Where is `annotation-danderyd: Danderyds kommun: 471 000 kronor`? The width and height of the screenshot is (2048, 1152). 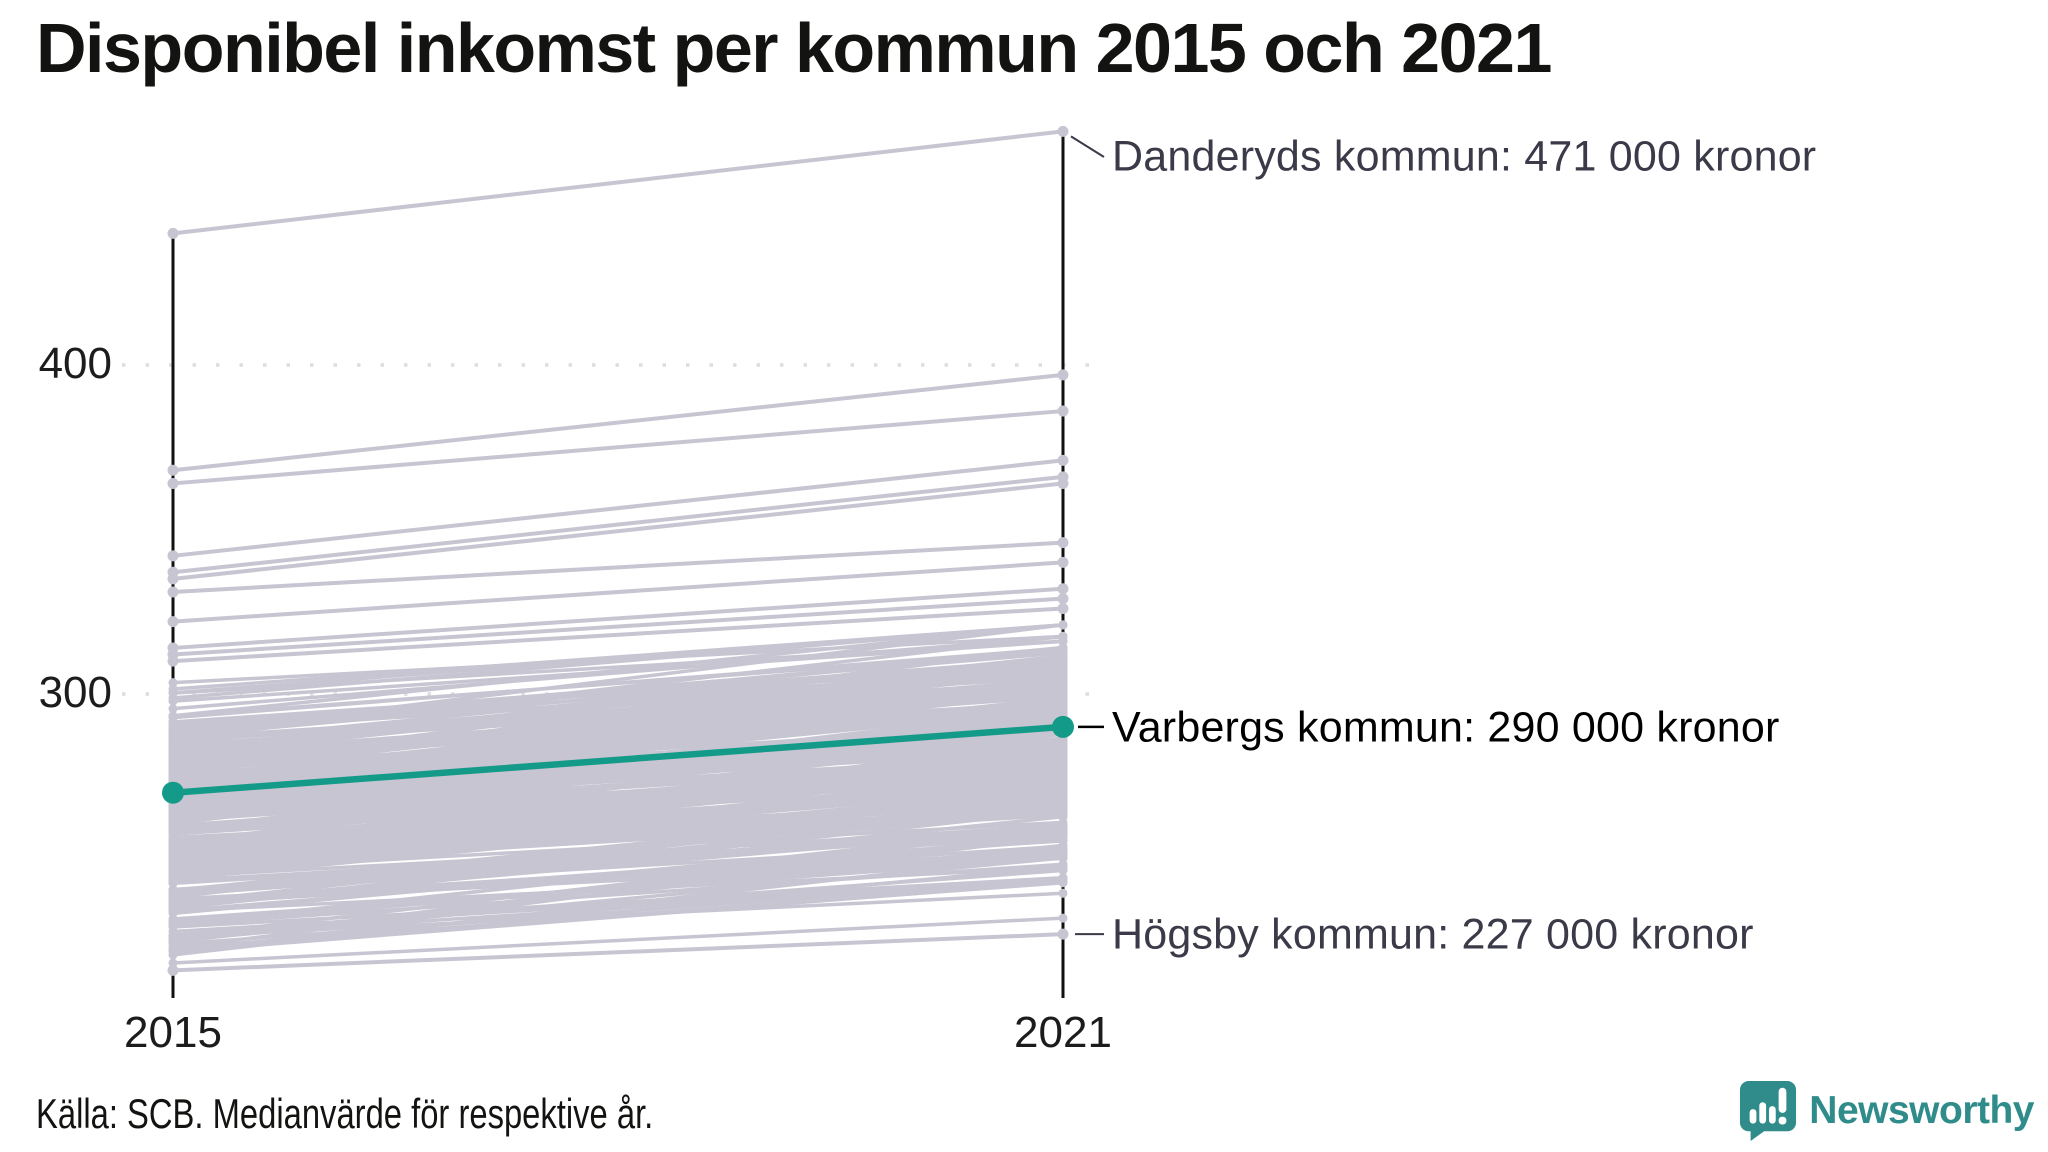
annotation-danderyd: Danderyds kommun: 471 000 kronor is located at coordinates (1464, 156).